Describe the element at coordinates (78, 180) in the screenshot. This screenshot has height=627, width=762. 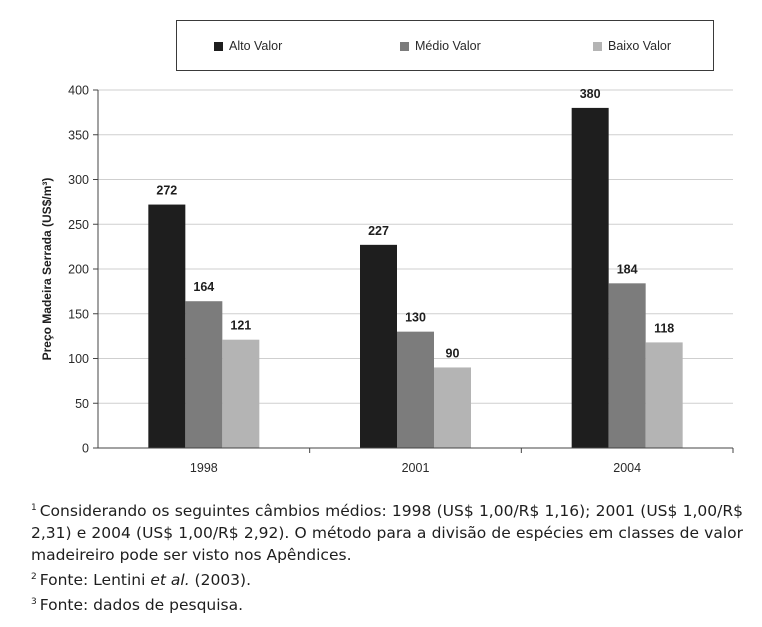
I see `y-tick-label: 300` at that location.